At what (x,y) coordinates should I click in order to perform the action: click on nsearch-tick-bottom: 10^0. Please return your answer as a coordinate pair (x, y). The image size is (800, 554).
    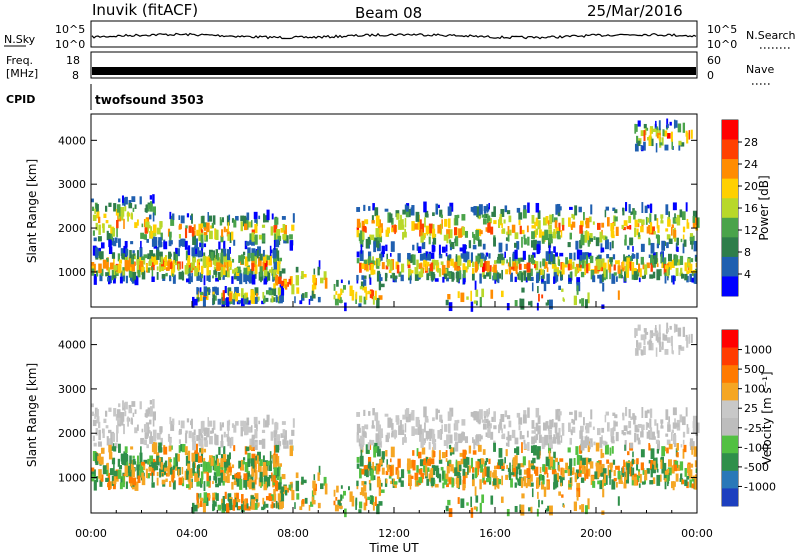
    Looking at the image, I should click on (722, 44).